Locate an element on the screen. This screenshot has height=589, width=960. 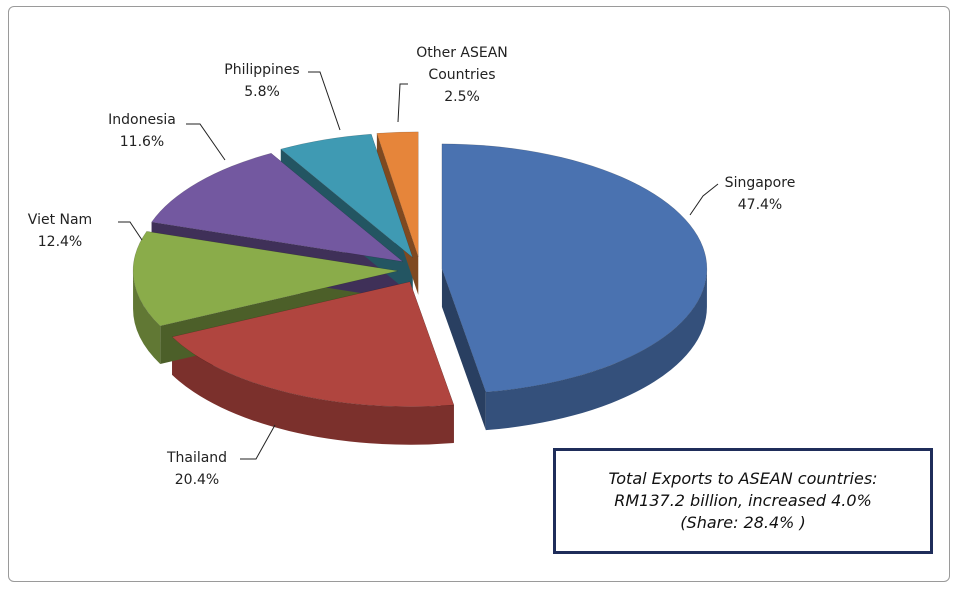
value-label: 11.6% is located at coordinates (142, 142).